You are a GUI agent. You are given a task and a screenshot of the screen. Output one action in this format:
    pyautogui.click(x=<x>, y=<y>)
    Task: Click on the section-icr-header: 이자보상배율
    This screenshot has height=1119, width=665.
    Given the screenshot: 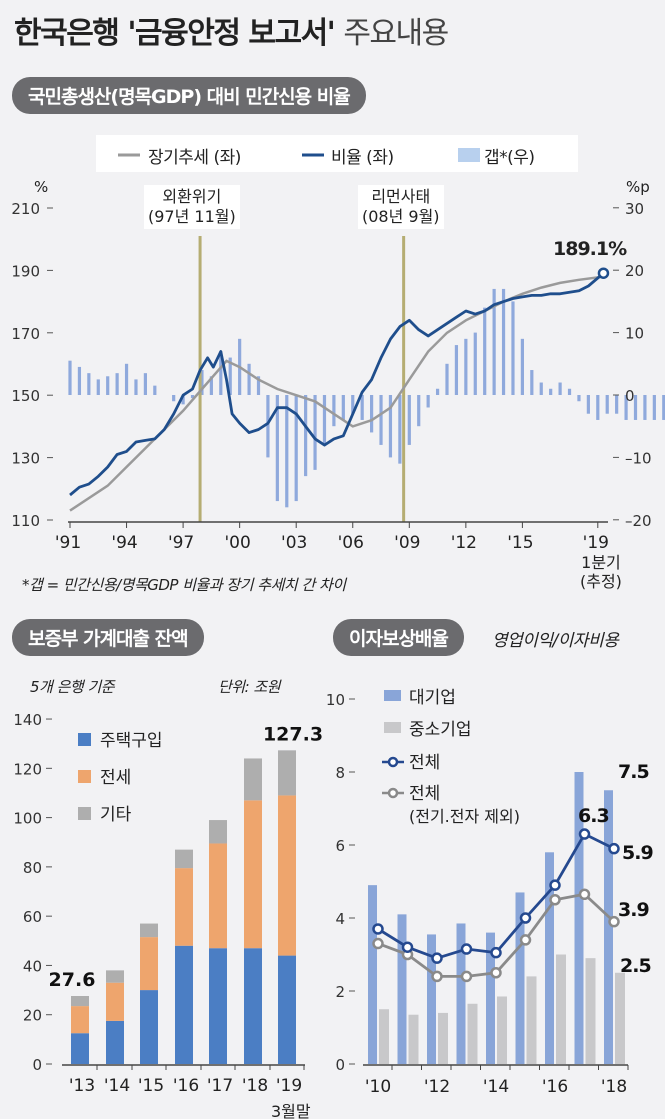 What is the action you would take?
    pyautogui.click(x=398, y=637)
    